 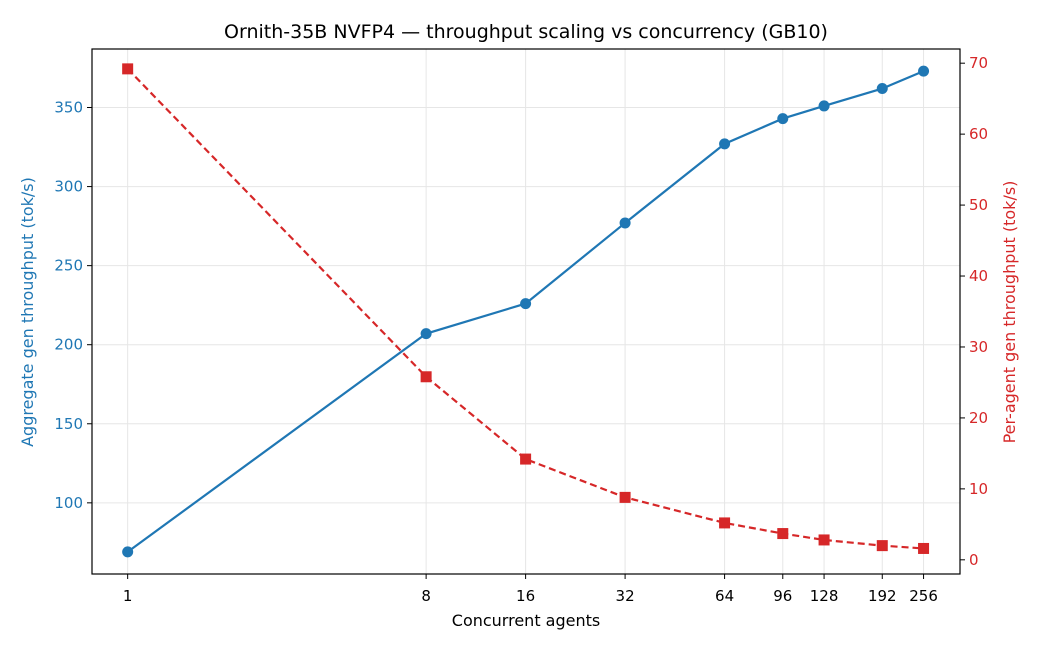 I want to click on y-right-tick-label: 70, so click(x=978, y=63).